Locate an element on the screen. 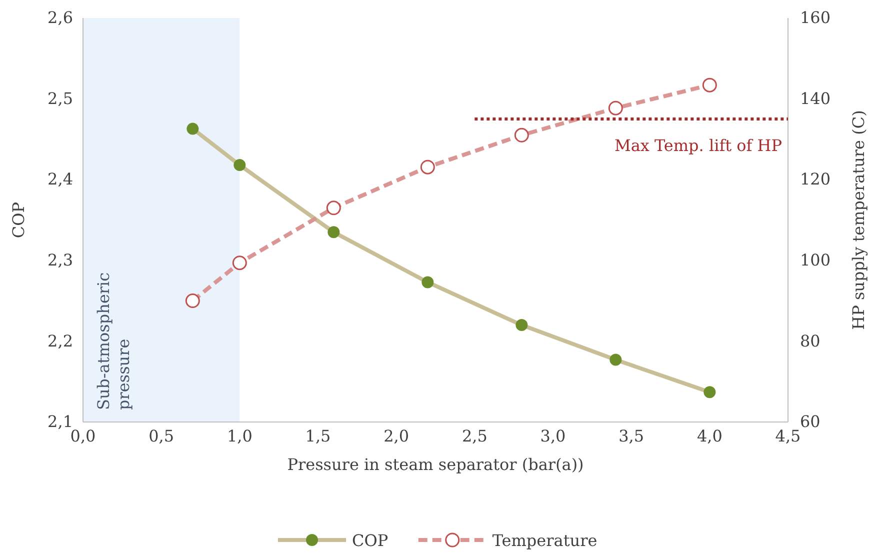 Image resolution: width=878 pixels, height=553 pixels. x-tick-label: 1,5 is located at coordinates (318, 436).